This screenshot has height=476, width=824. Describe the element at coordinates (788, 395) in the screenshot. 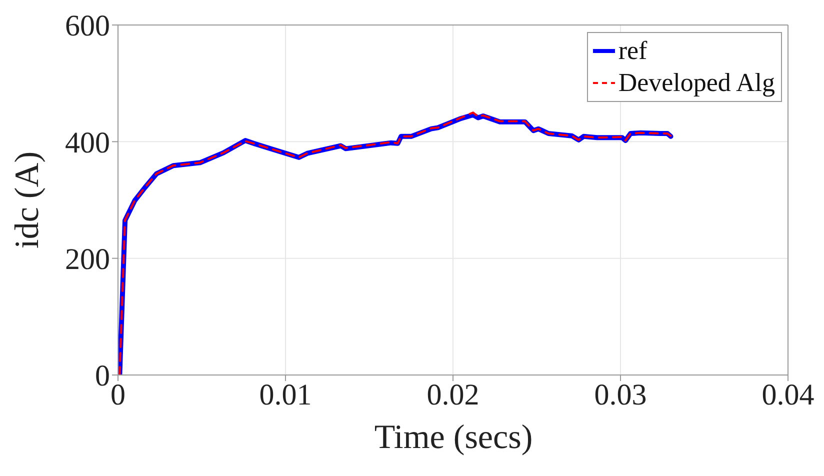

I see `x-tick-label: 0.04` at that location.